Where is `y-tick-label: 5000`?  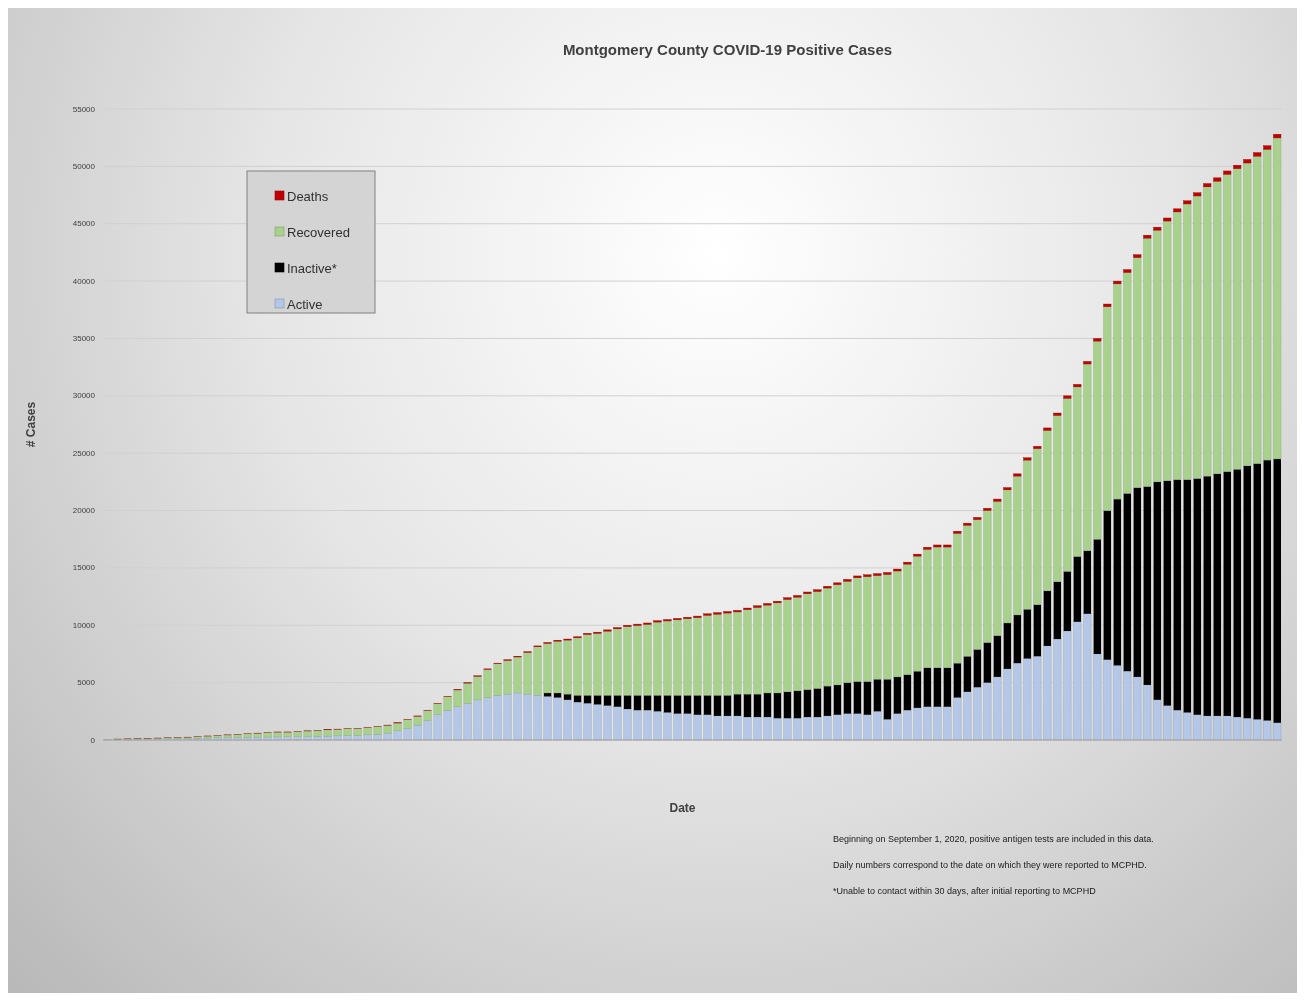
y-tick-label: 5000 is located at coordinates (86, 683).